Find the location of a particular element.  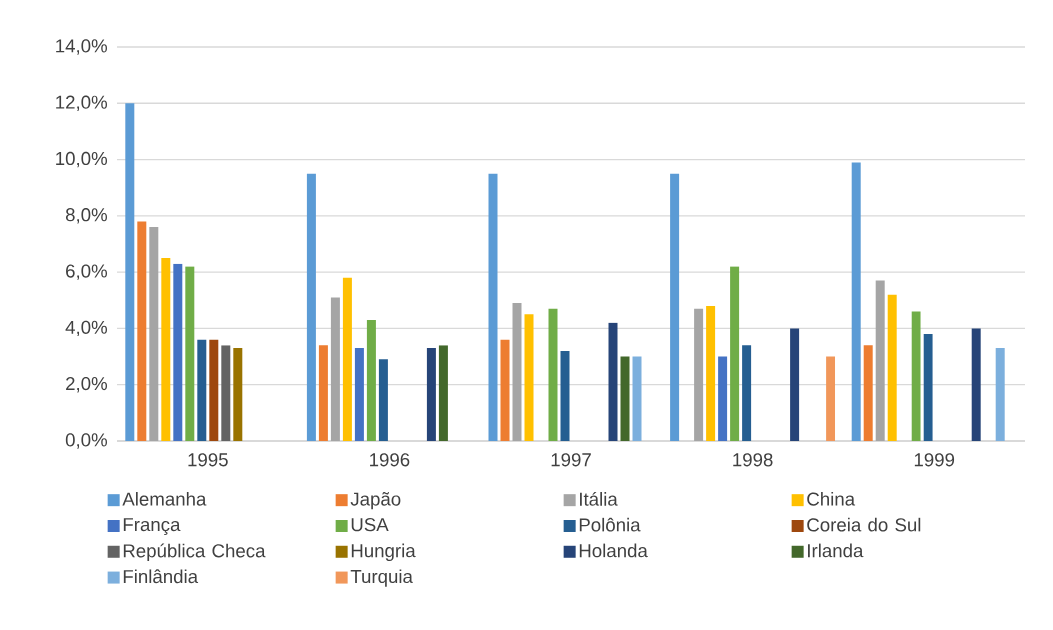

legend-label: República Checa is located at coordinates (194, 552).